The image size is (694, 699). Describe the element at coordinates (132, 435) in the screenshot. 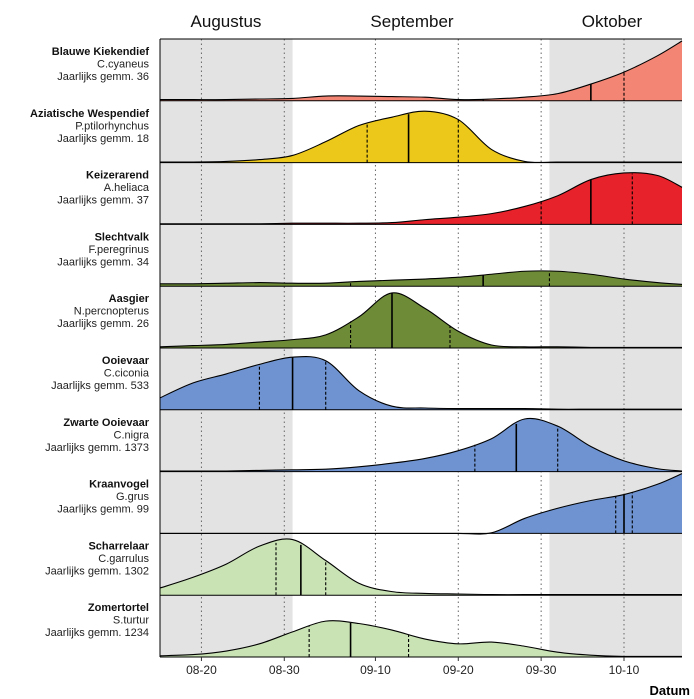

I see `species-latin-7: C.nigra` at that location.